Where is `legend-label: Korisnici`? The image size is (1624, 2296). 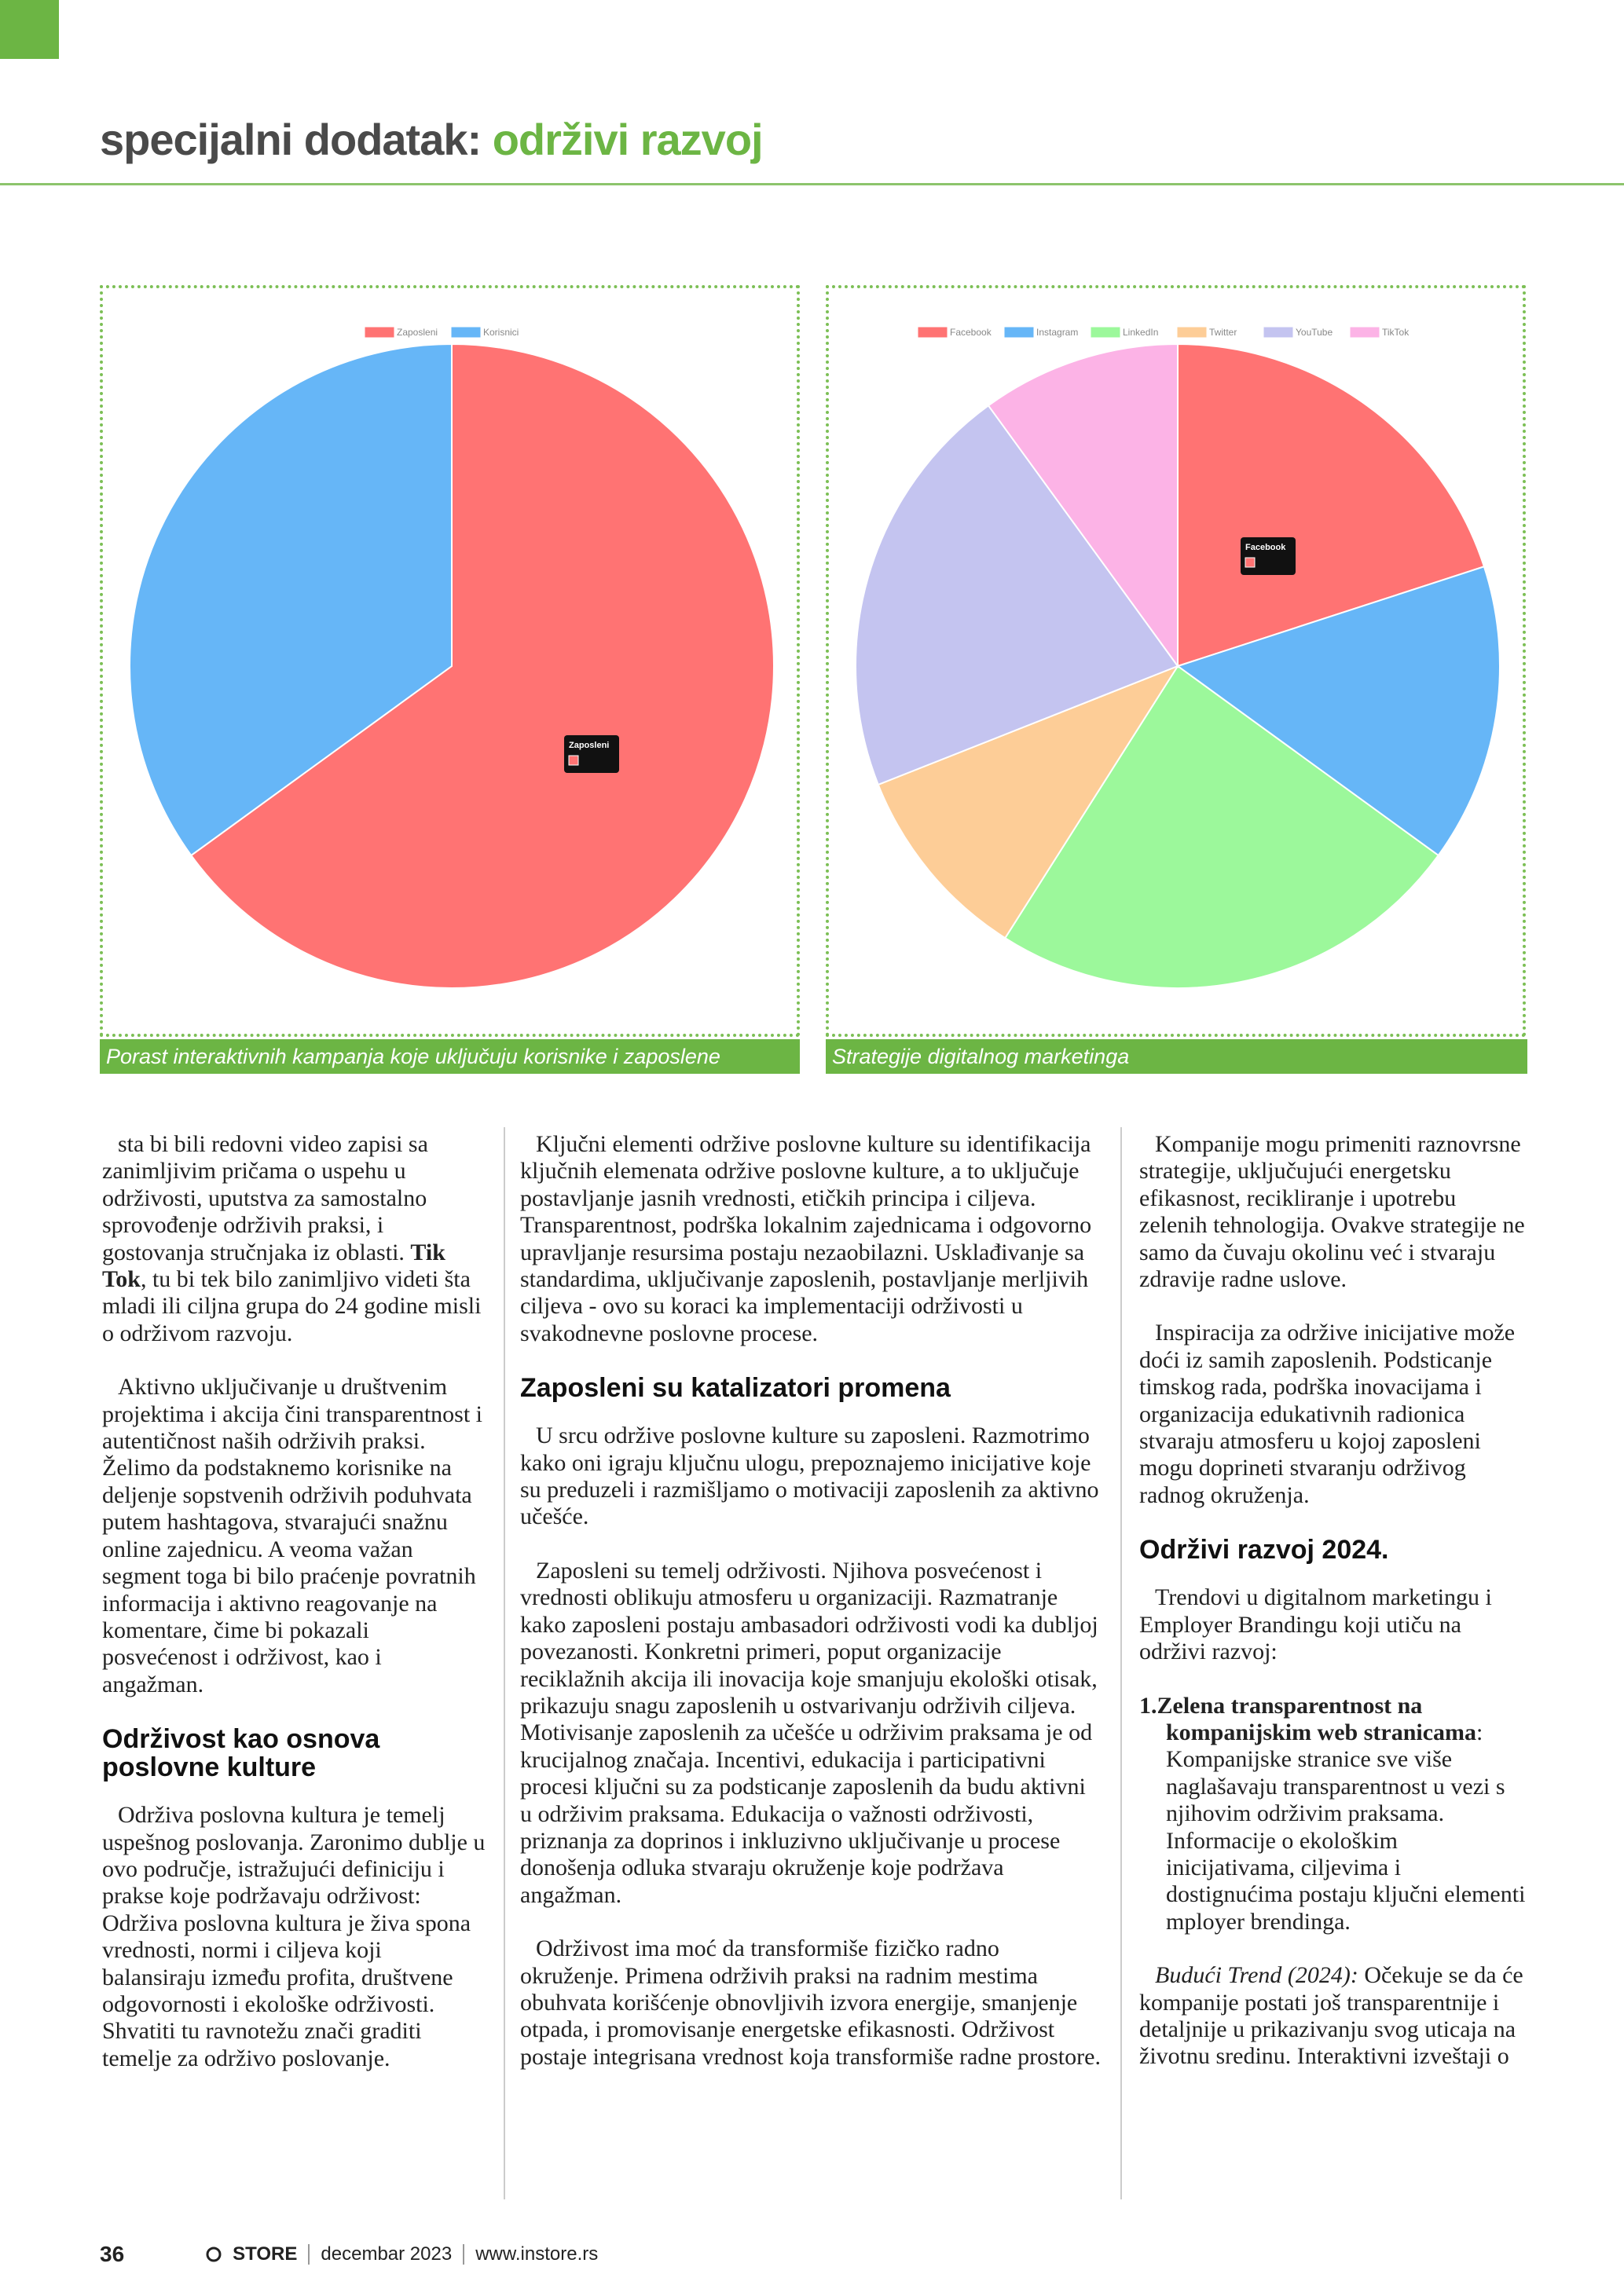
legend-label: Korisnici is located at coordinates (501, 332).